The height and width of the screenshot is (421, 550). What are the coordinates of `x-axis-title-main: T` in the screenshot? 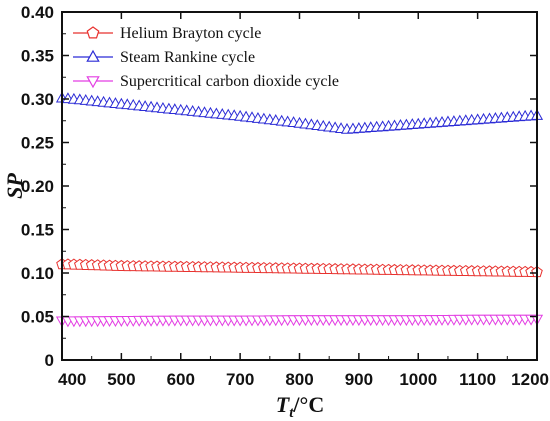 It's located at (283, 404).